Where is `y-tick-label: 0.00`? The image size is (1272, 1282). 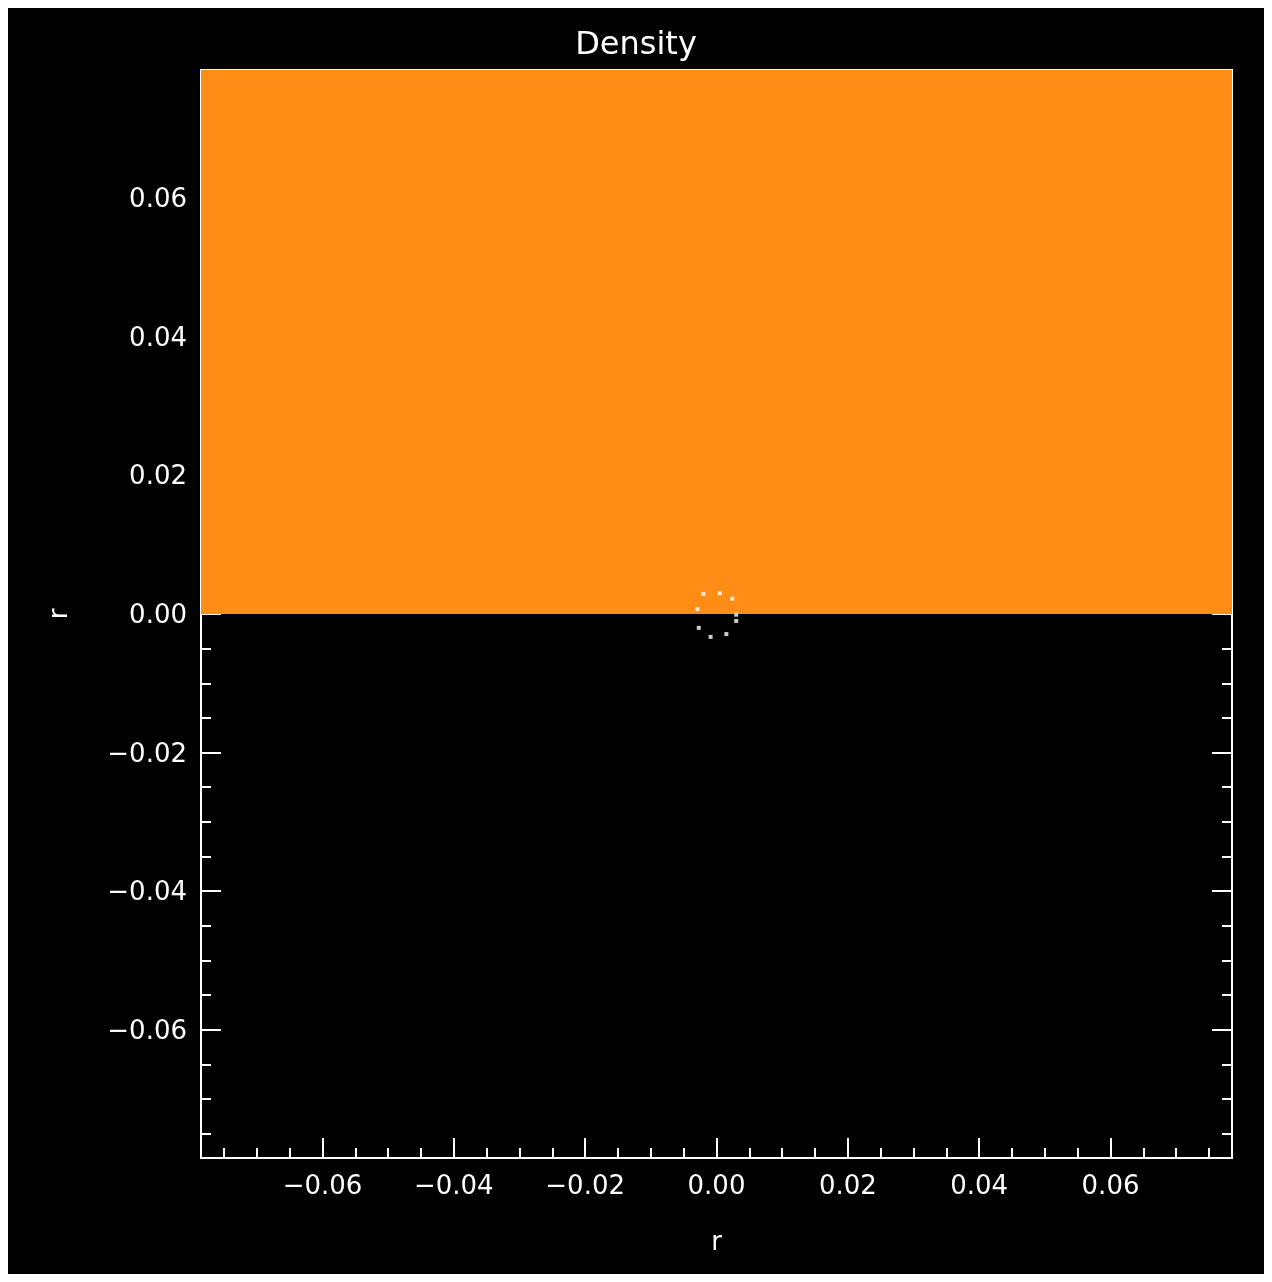
y-tick-label: 0.00 is located at coordinates (158, 614).